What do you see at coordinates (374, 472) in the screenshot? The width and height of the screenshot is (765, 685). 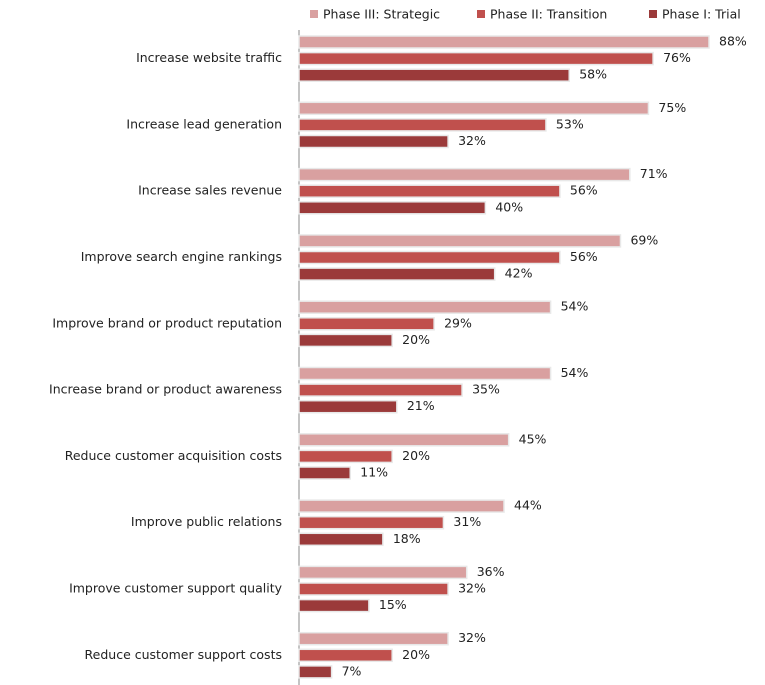 I see `value-label: 11%` at bounding box center [374, 472].